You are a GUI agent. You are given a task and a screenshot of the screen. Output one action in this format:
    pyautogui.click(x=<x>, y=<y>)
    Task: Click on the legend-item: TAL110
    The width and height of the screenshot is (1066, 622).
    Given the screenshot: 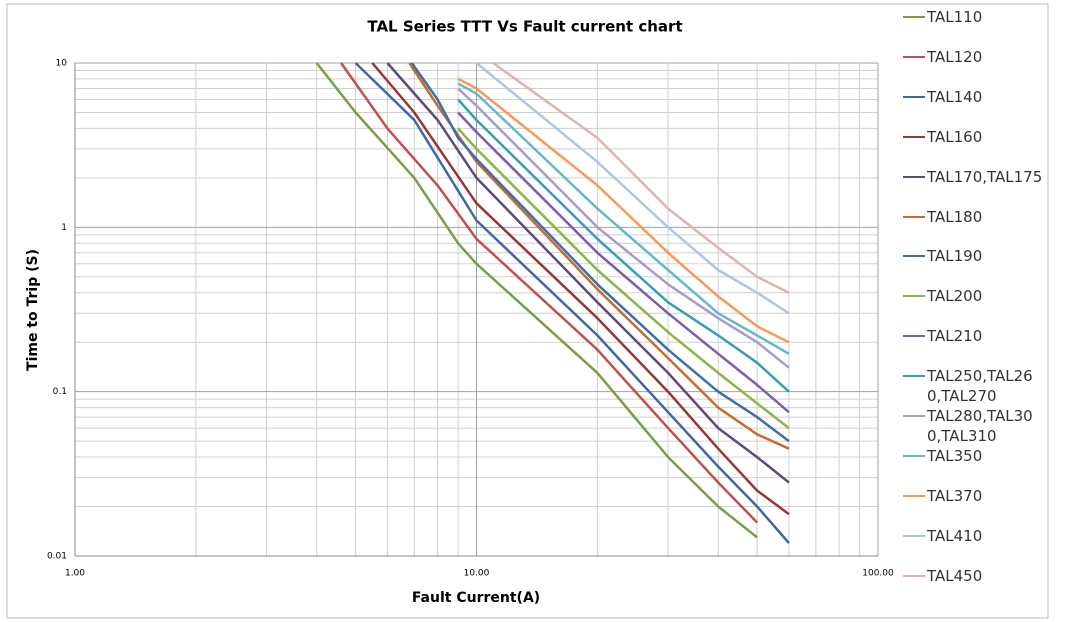 What is the action you would take?
    pyautogui.click(x=978, y=17)
    